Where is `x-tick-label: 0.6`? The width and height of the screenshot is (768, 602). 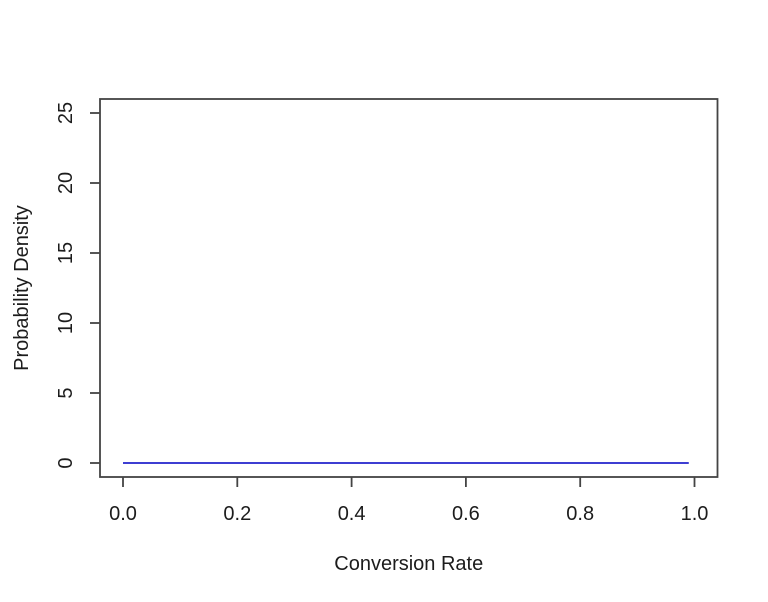
x-tick-label: 0.6 is located at coordinates (466, 514).